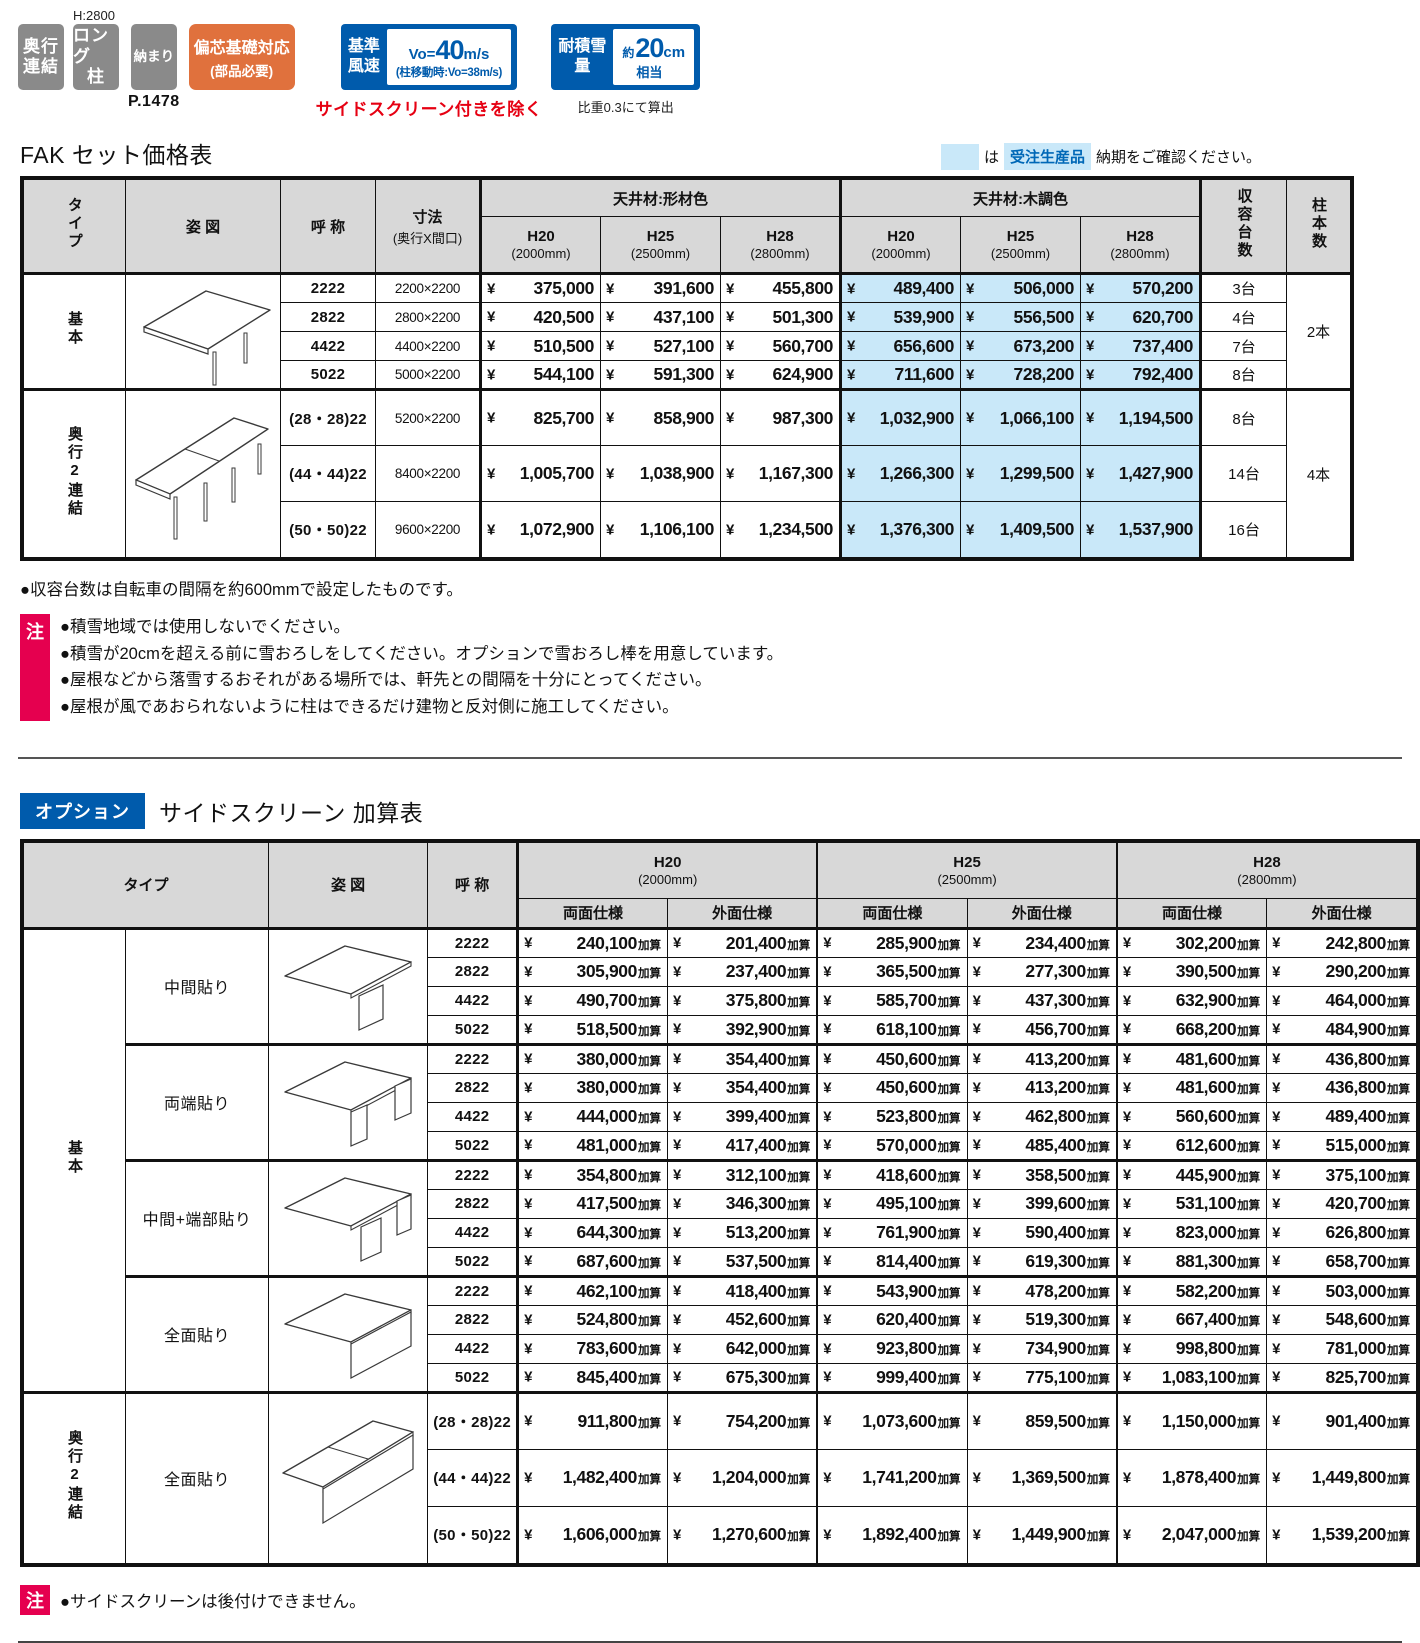 The image size is (1420, 1643). Describe the element at coordinates (1341, 1058) in the screenshot. I see `addition-price-cell: ¥436,800加算` at that location.